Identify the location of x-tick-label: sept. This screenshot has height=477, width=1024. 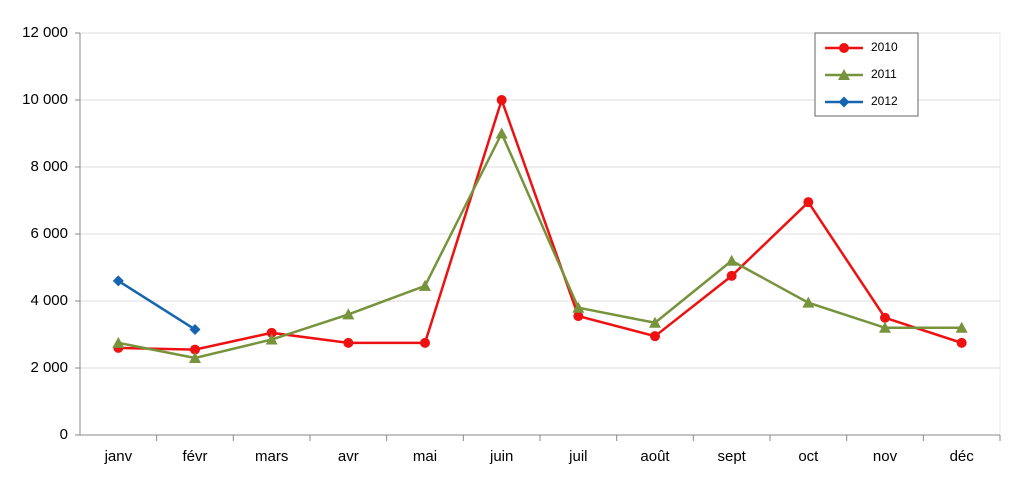
(731, 456).